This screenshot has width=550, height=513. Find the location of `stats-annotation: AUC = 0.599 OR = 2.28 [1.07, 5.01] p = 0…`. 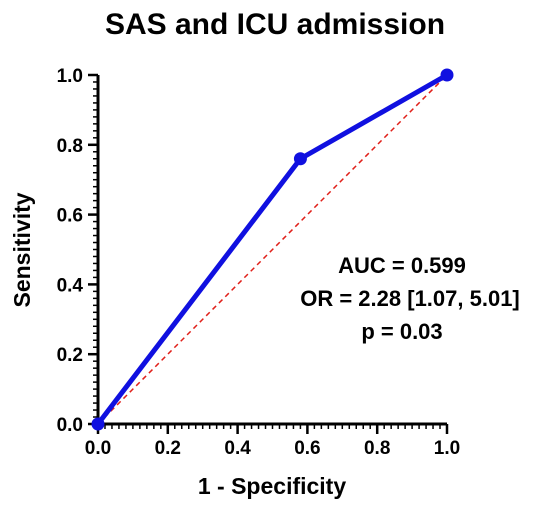

stats-annotation: AUC = 0.599 OR = 2.28 [1.07, 5.01] p = 0… is located at coordinates (410, 298).